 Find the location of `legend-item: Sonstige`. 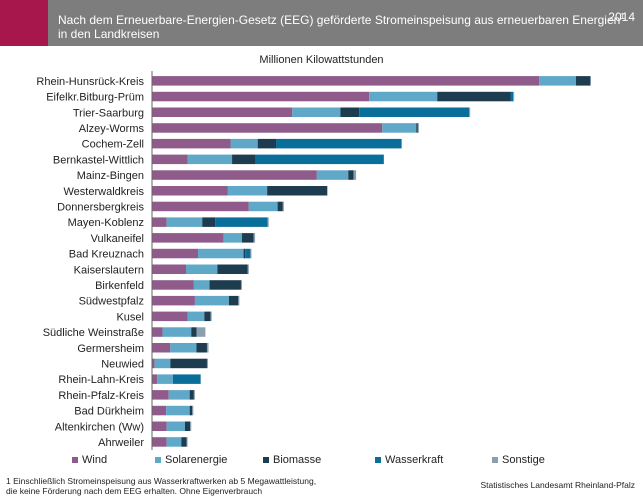

legend-item: Sonstige is located at coordinates (518, 460).